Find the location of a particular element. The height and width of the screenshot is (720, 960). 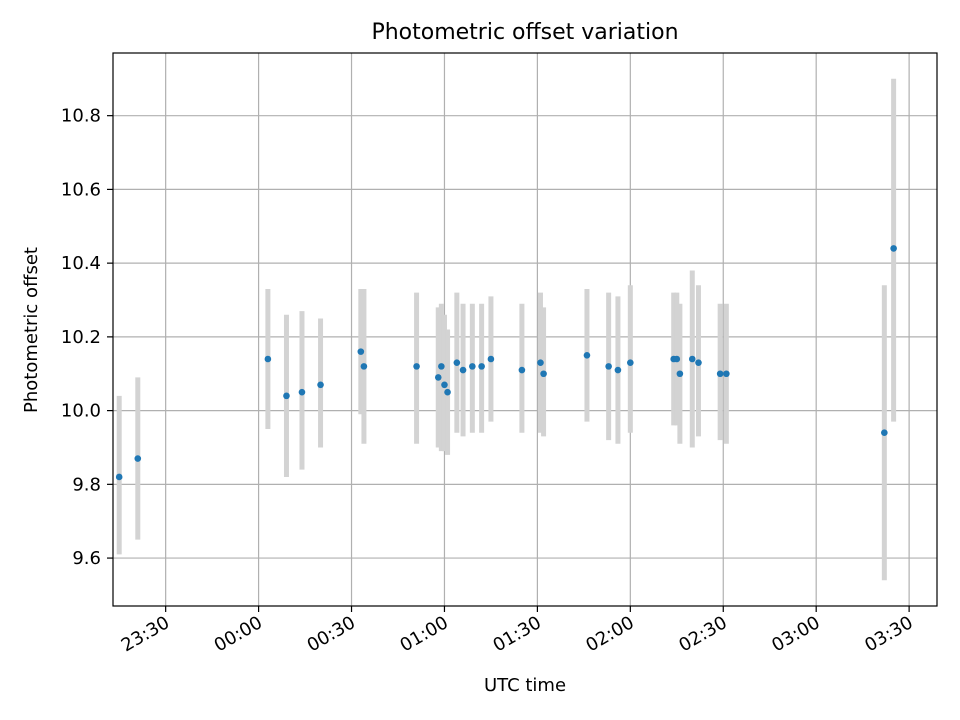

y-tick-label: 9.6 is located at coordinates (86, 558).